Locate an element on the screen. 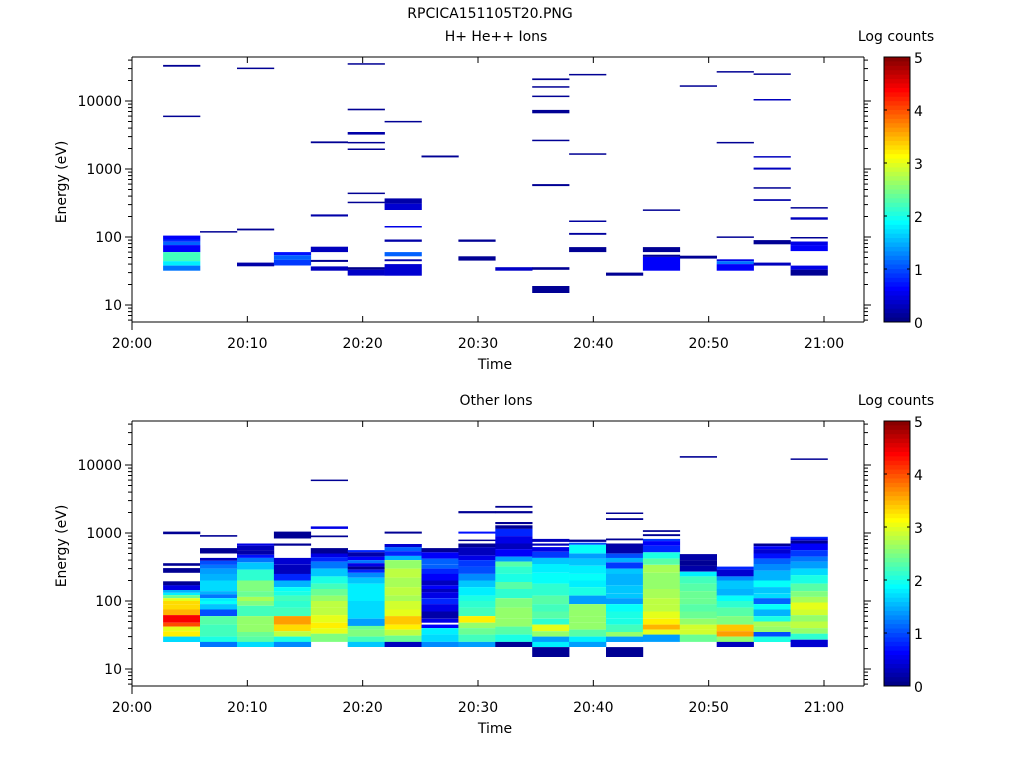 Image resolution: width=1024 pixels, height=768 pixels. top-colorbar-label: Log counts is located at coordinates (896, 37).